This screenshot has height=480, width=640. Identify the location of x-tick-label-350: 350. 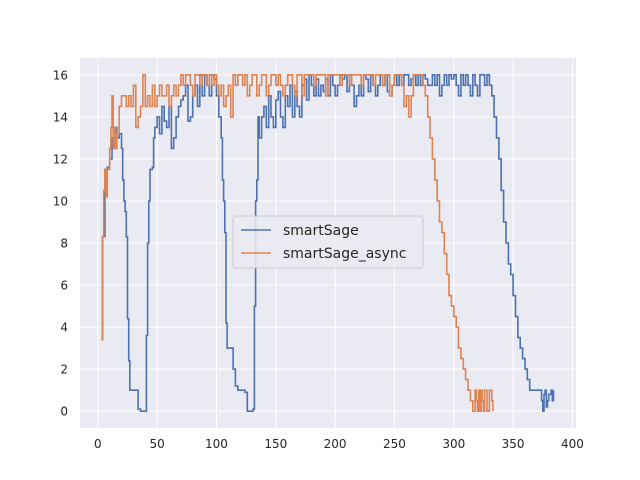
(513, 444).